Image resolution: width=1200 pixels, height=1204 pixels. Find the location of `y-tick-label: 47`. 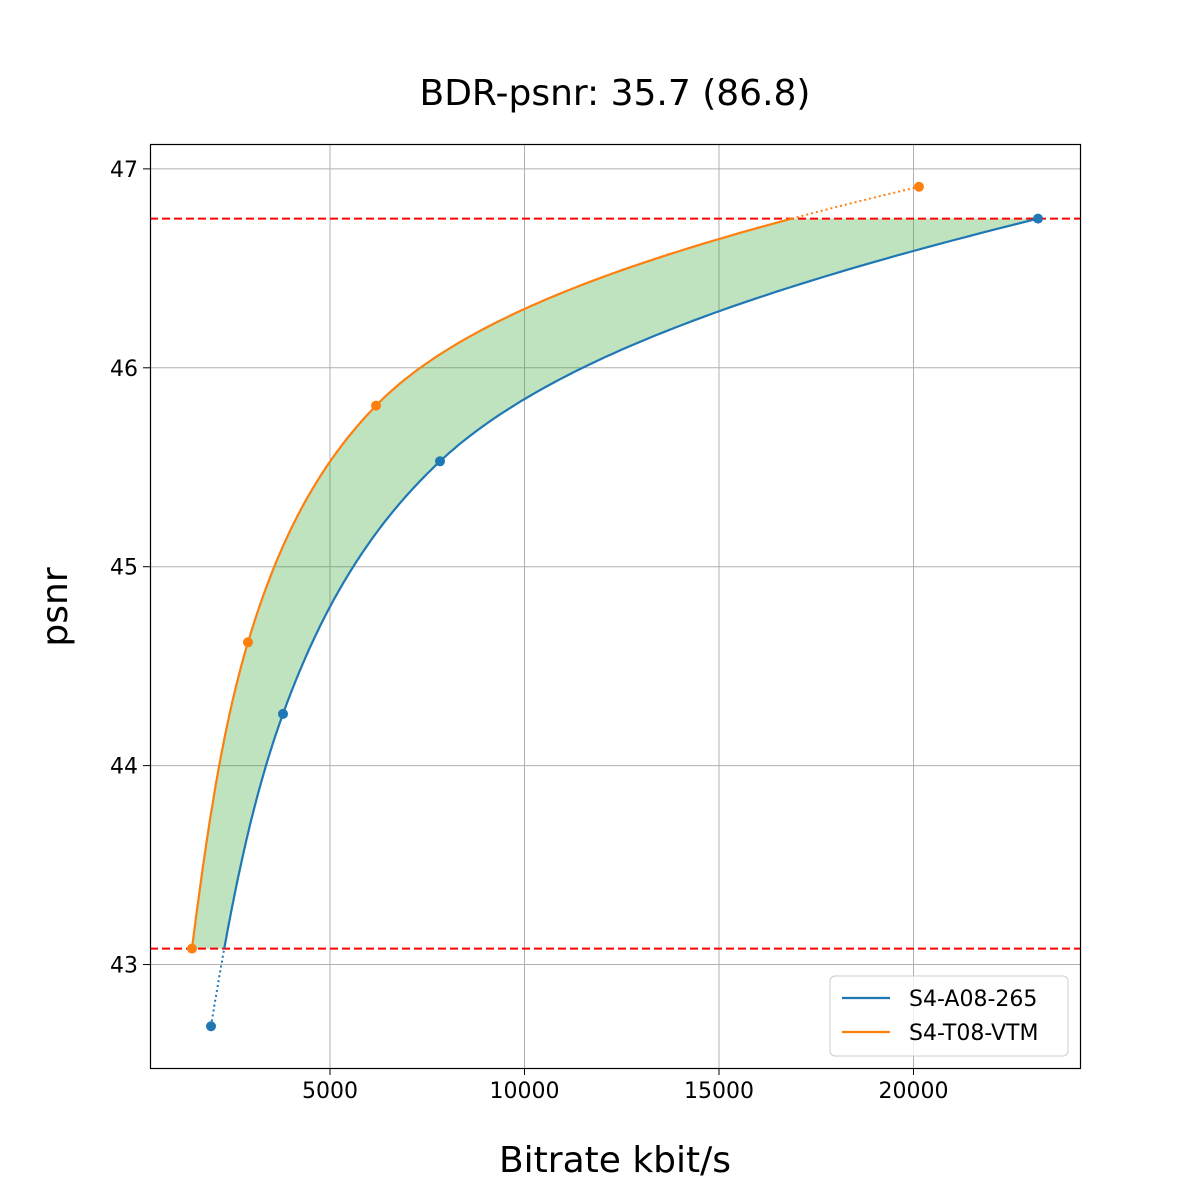

y-tick-label: 47 is located at coordinates (124, 170).